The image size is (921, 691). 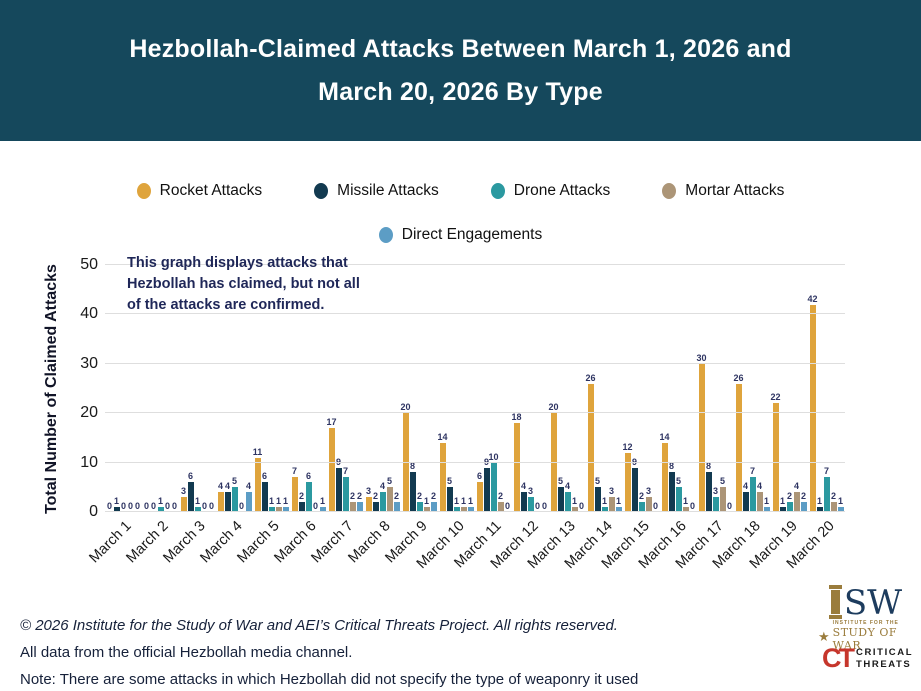 I want to click on bar-value-label: 9, so click(x=634, y=462).